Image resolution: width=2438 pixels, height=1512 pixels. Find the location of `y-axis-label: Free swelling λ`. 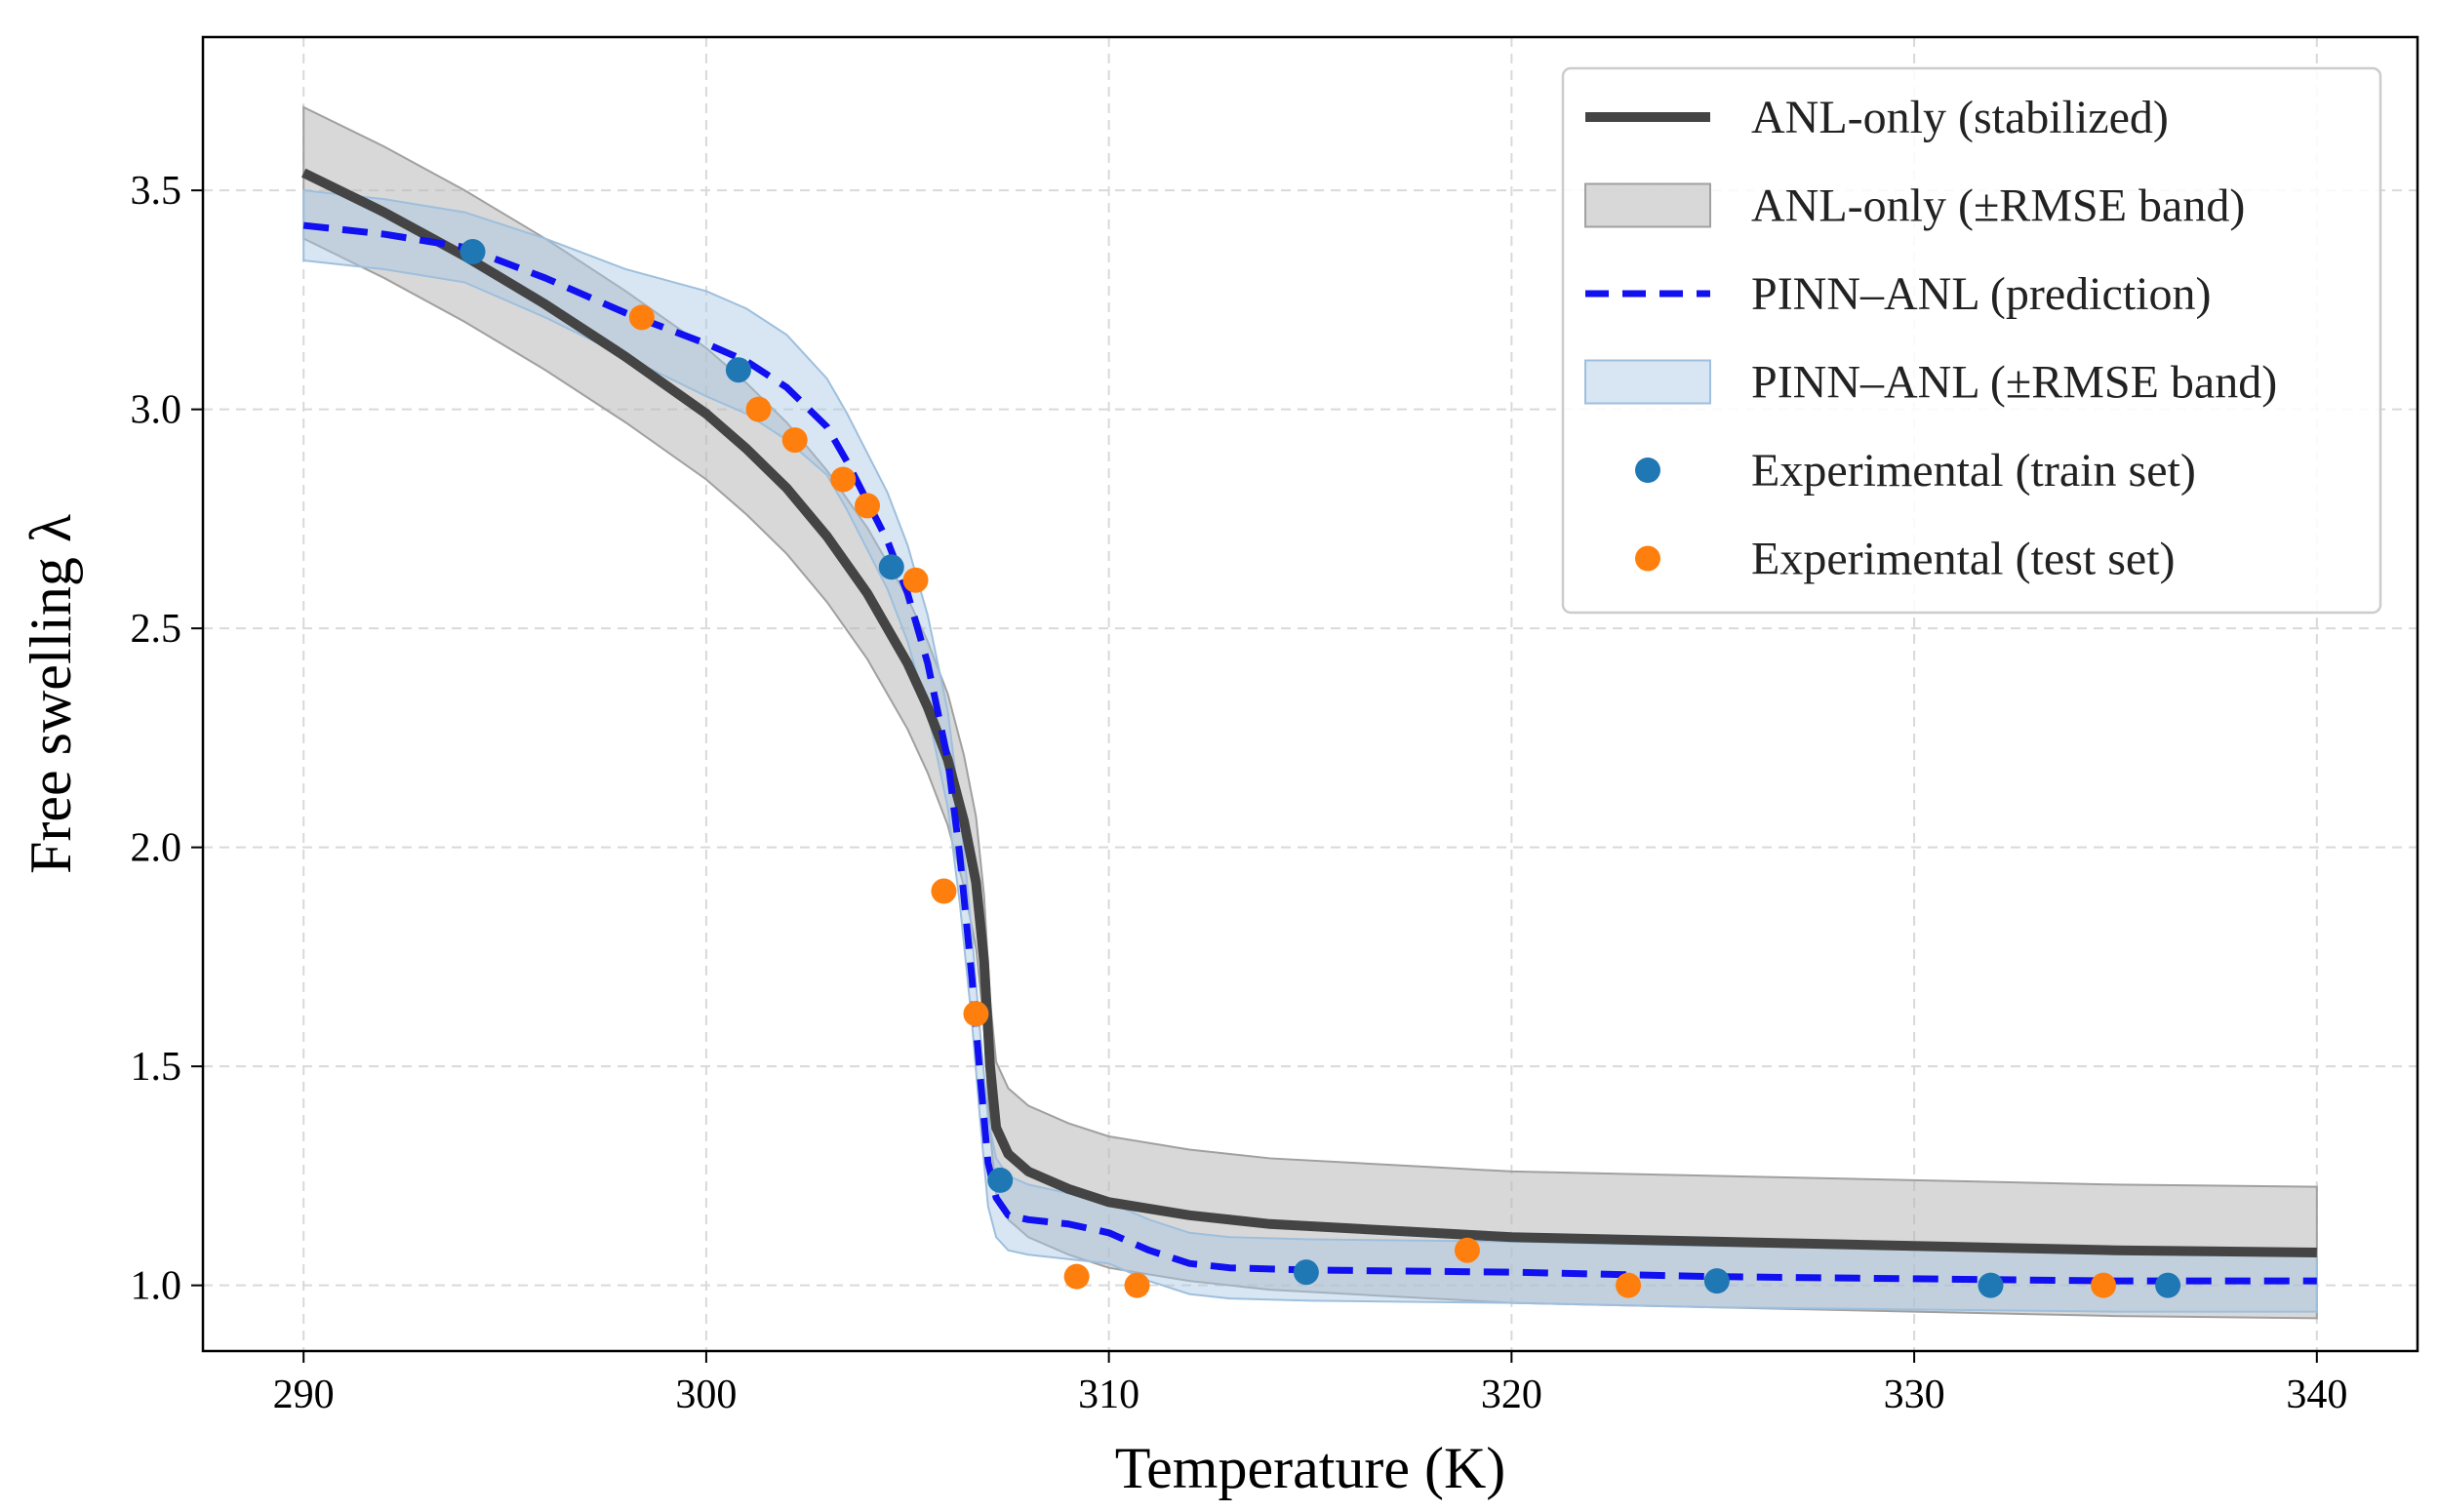

y-axis-label: Free swelling λ is located at coordinates (51, 694).